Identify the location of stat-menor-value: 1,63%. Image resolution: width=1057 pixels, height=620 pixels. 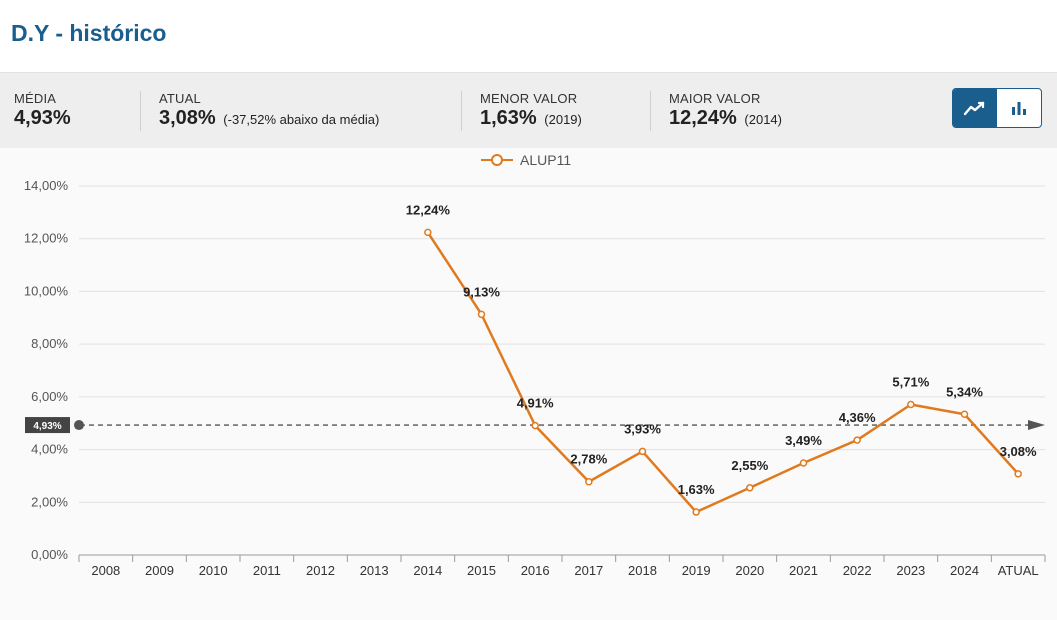
(508, 118).